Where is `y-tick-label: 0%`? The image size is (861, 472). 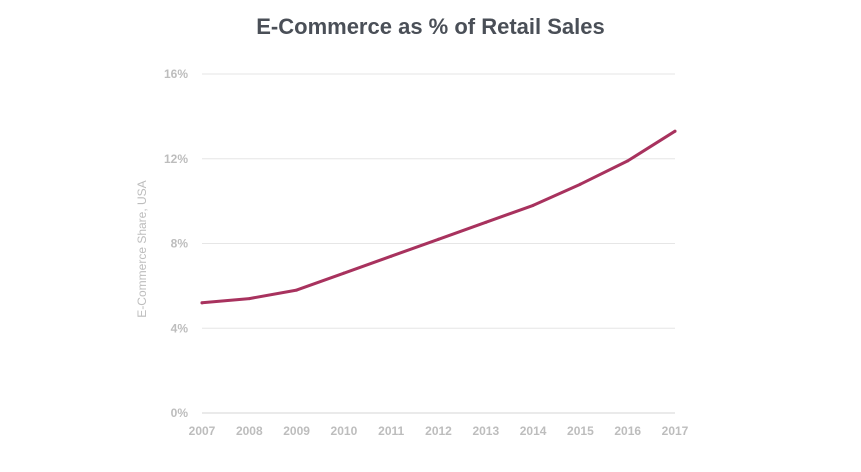 y-tick-label: 0% is located at coordinates (180, 413).